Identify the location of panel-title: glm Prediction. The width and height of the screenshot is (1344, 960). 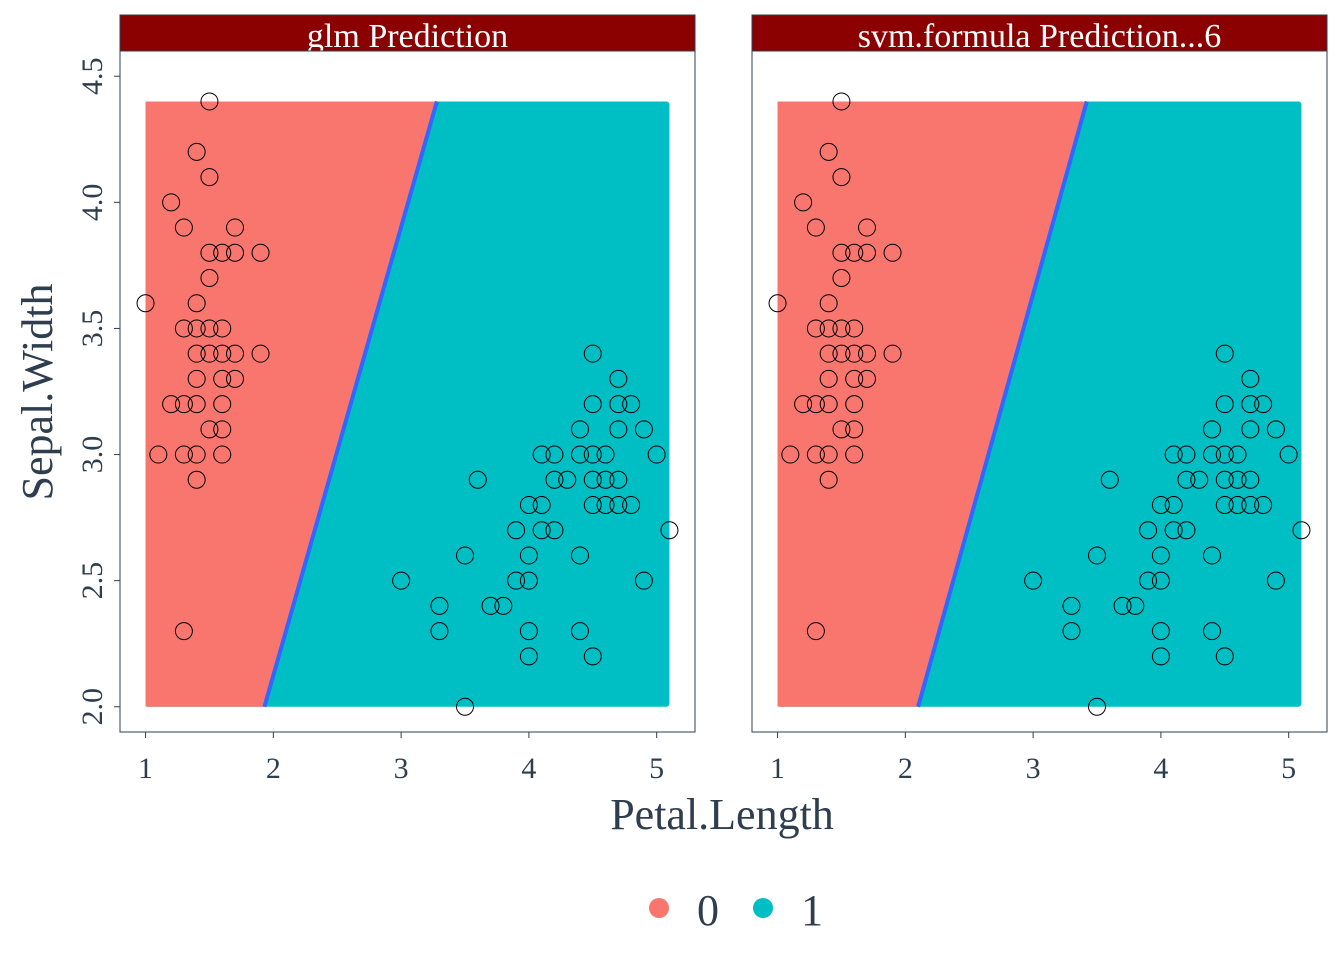
(407, 36).